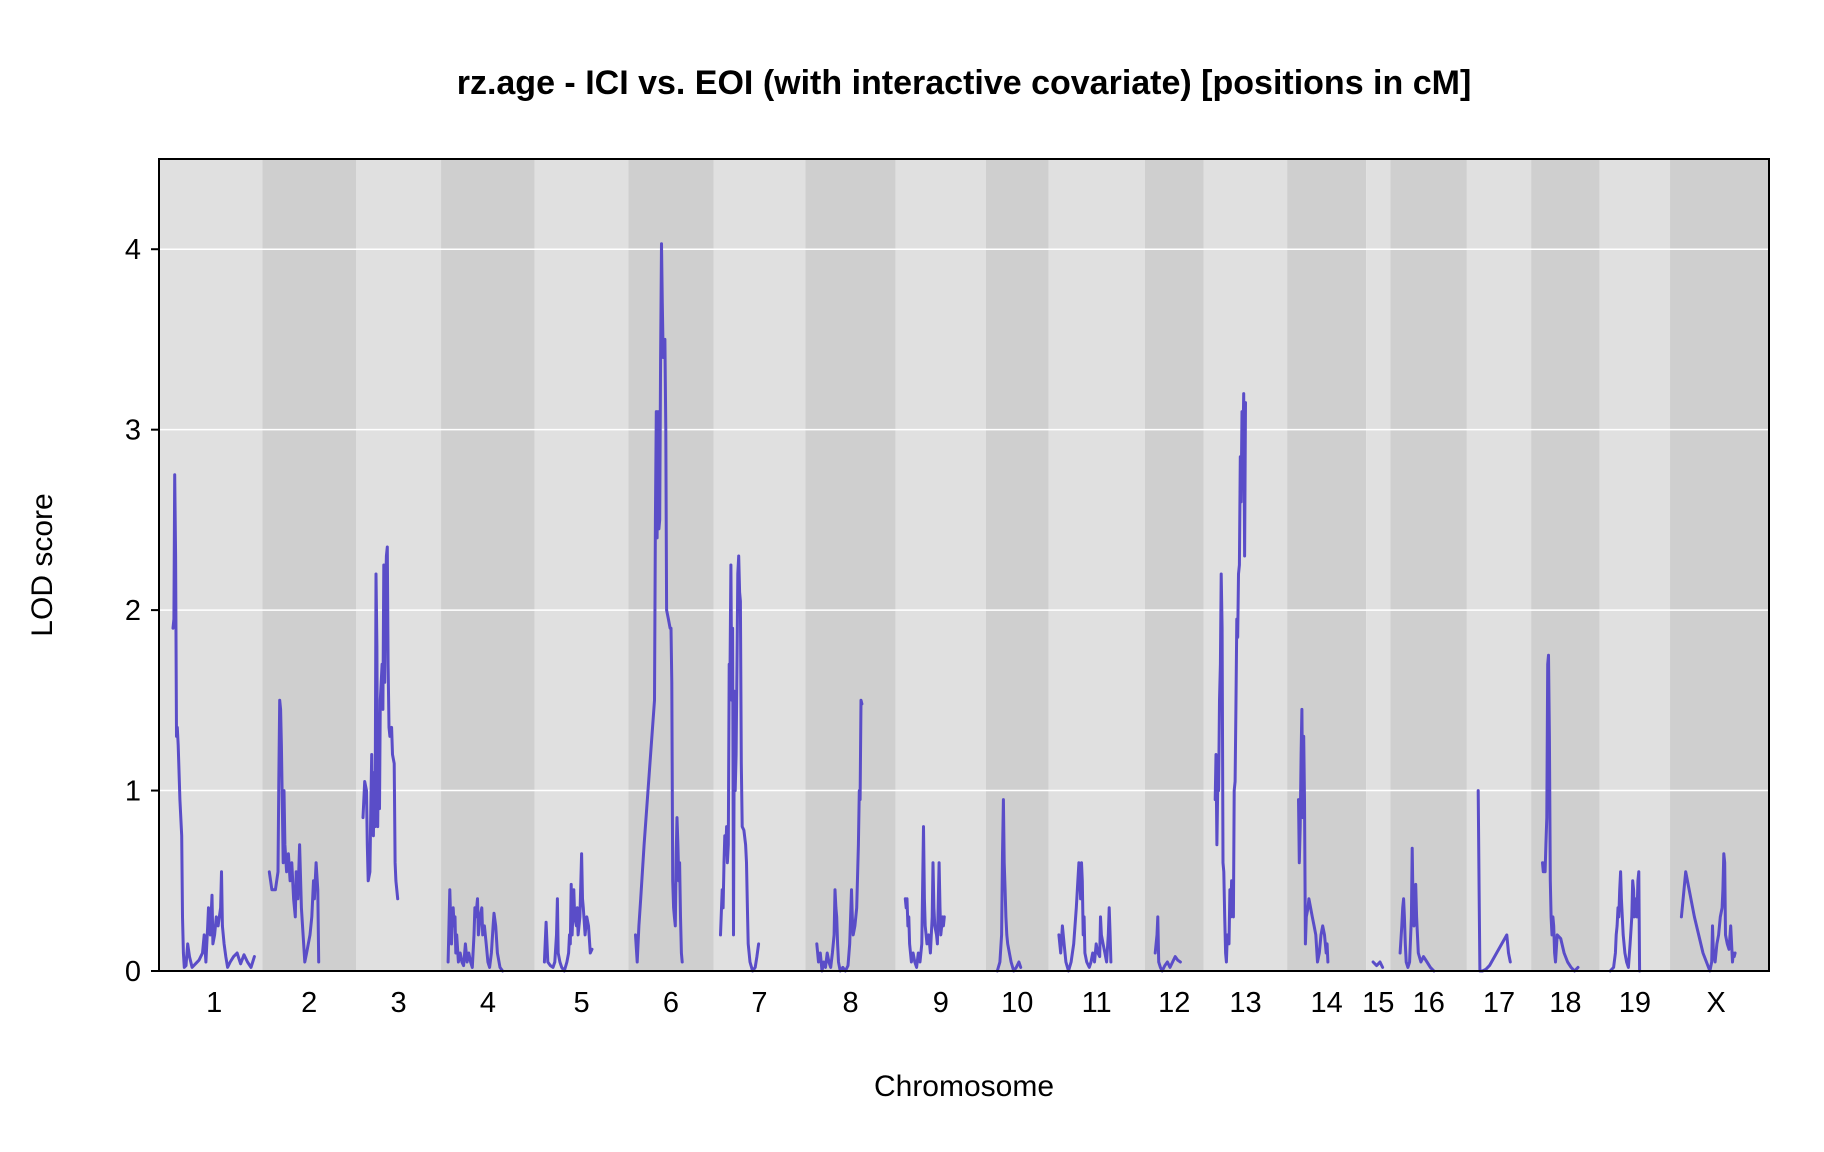 The width and height of the screenshot is (1824, 1152). What do you see at coordinates (133, 611) in the screenshot?
I see `y-tick-label-2: 2` at bounding box center [133, 611].